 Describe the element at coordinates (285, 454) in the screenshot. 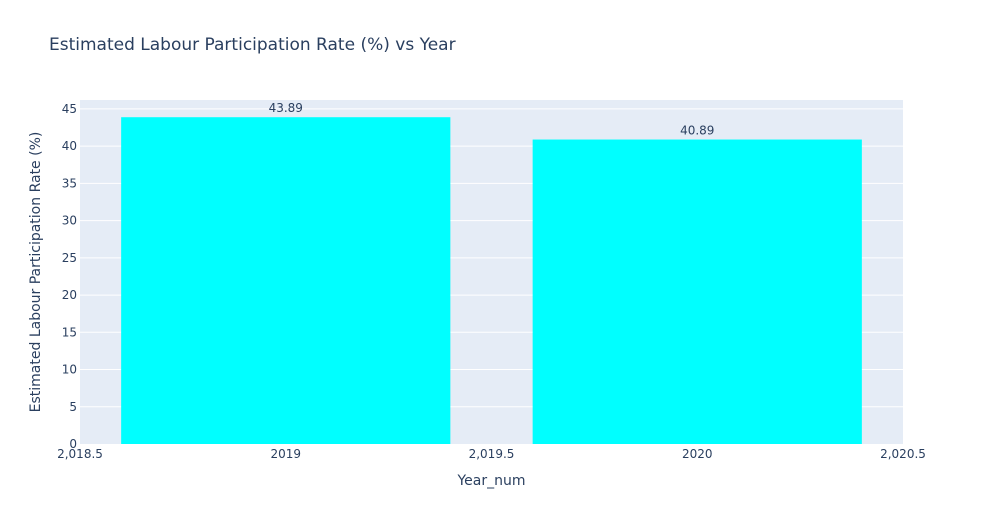

I see `x-tick-label: 2019` at that location.